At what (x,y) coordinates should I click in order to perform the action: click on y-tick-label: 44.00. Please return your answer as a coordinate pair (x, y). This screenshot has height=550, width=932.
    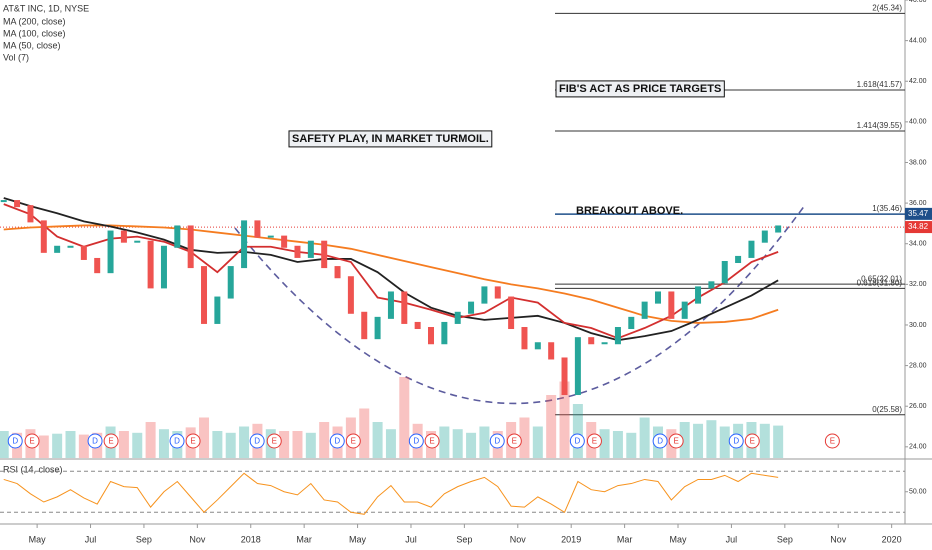
    Looking at the image, I should click on (918, 40).